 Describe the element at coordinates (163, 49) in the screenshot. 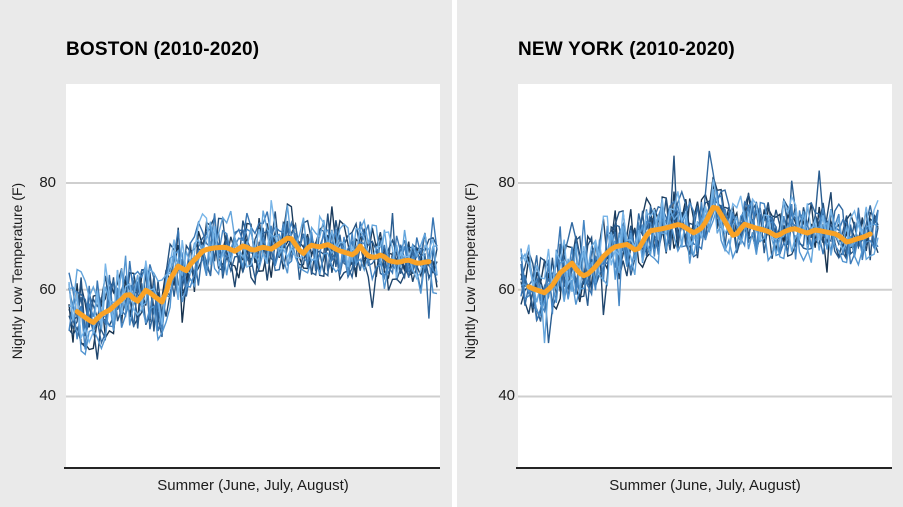

I see `chart-title-boston: BOSTON (2010-2020)` at that location.